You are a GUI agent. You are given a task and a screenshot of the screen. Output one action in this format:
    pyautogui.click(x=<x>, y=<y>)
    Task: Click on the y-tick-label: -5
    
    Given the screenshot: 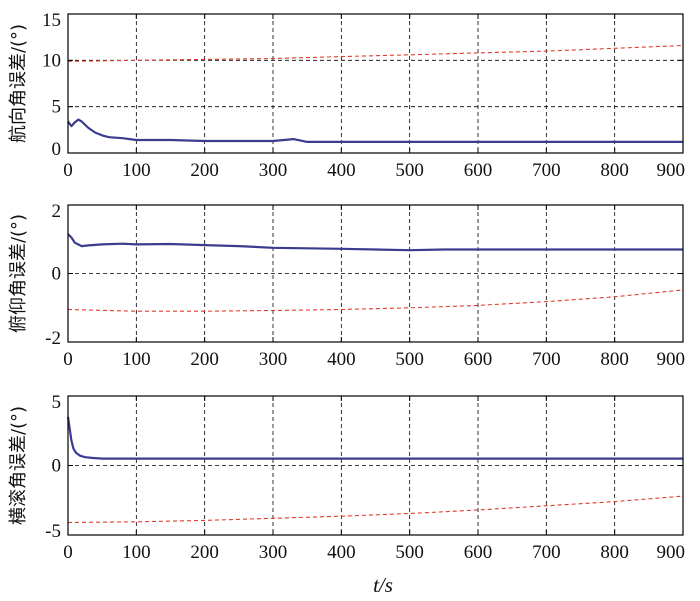 What is the action you would take?
    pyautogui.click(x=53, y=531)
    